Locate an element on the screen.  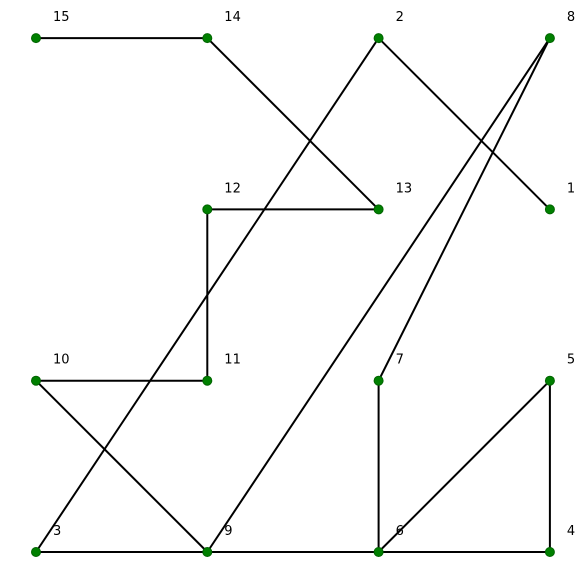
node-label-1: 1 is located at coordinates (571, 188).